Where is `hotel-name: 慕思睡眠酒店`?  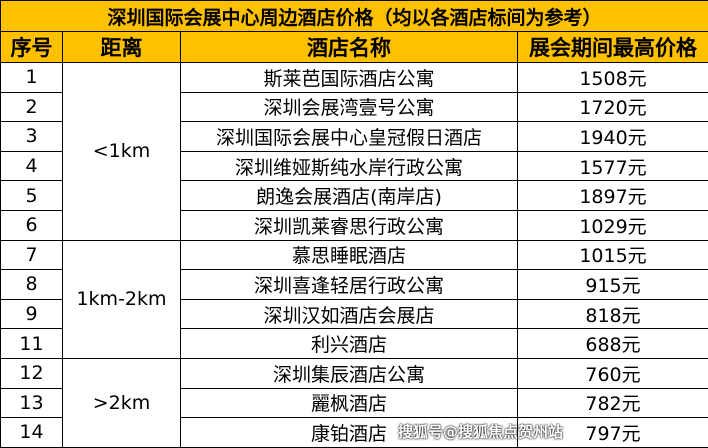
hotel-name: 慕思睡眠酒店 is located at coordinates (349, 255).